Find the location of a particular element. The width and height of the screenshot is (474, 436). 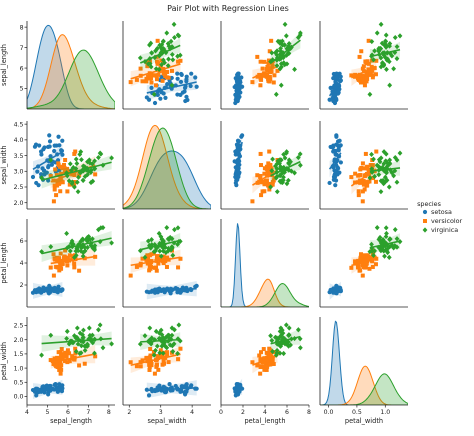

panel-sepal_width-vs-sepal_length is located at coordinates (70, 165).